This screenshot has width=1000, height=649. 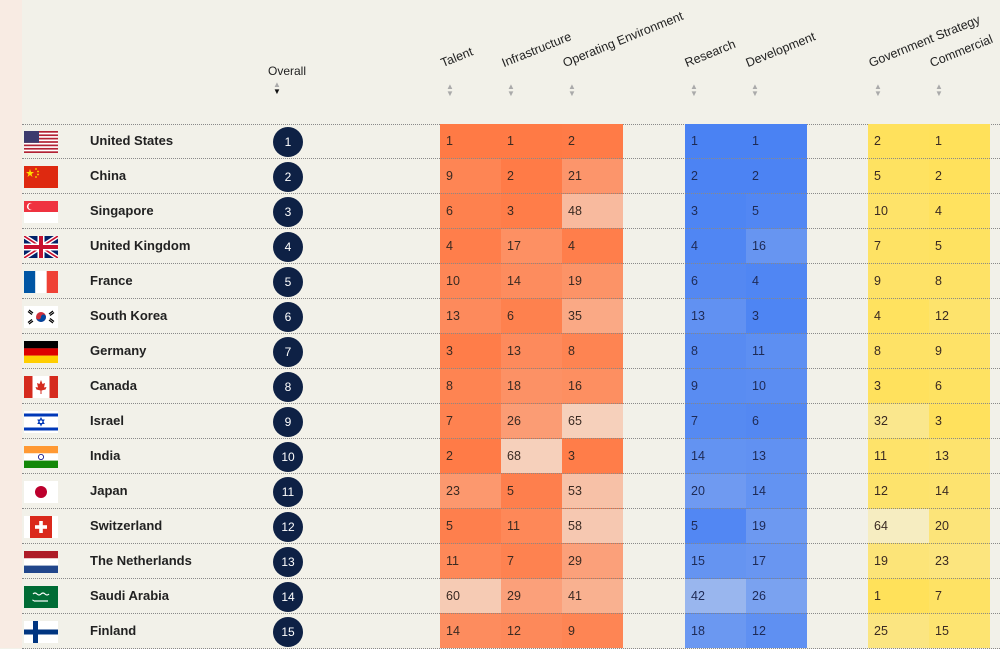 I want to click on header-infrastructure: Infrastructure, so click(x=536, y=49).